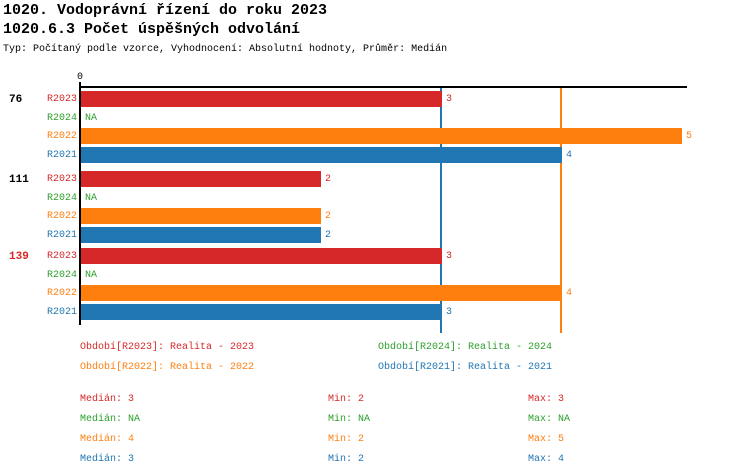 The image size is (750, 476). What do you see at coordinates (561, 210) in the screenshot?
I see `median-line-r2022` at bounding box center [561, 210].